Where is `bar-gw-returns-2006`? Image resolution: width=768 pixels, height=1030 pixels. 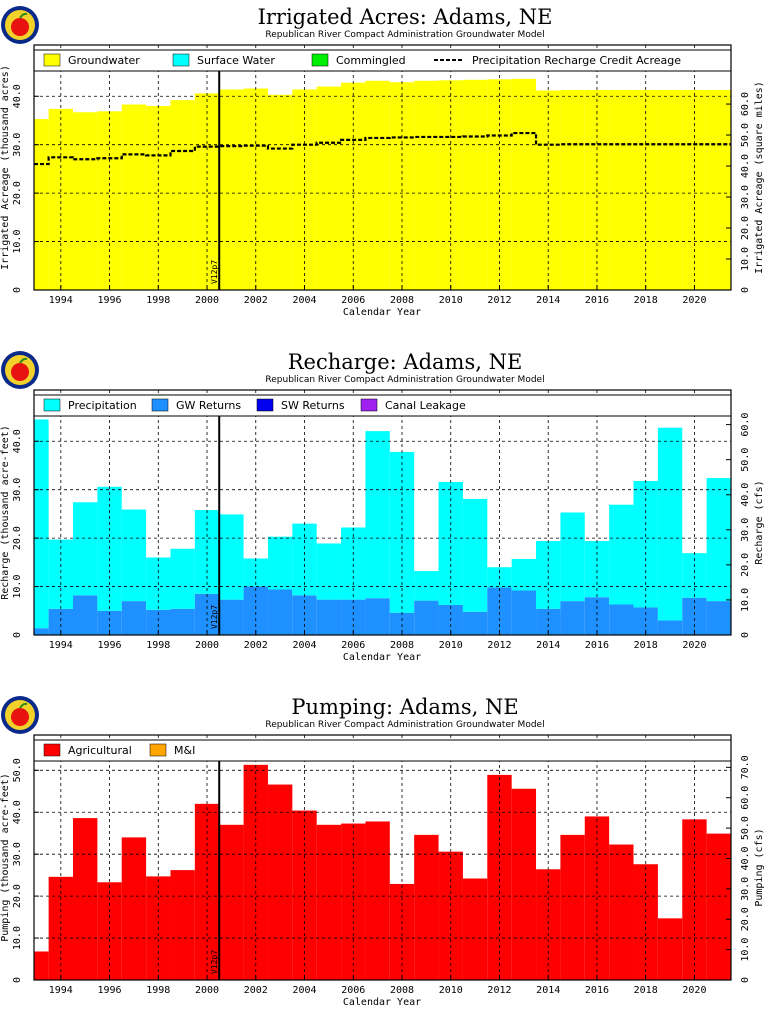 bar-gw-returns-2006 is located at coordinates (353, 617).